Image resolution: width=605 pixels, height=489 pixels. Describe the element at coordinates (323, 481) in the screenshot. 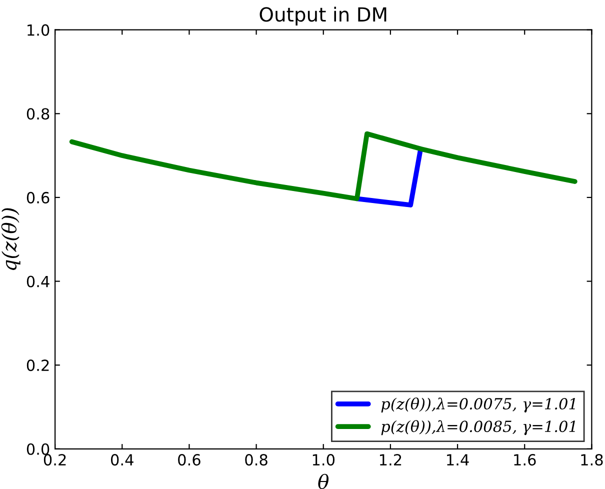

I see `x-axis-title: θ` at that location.